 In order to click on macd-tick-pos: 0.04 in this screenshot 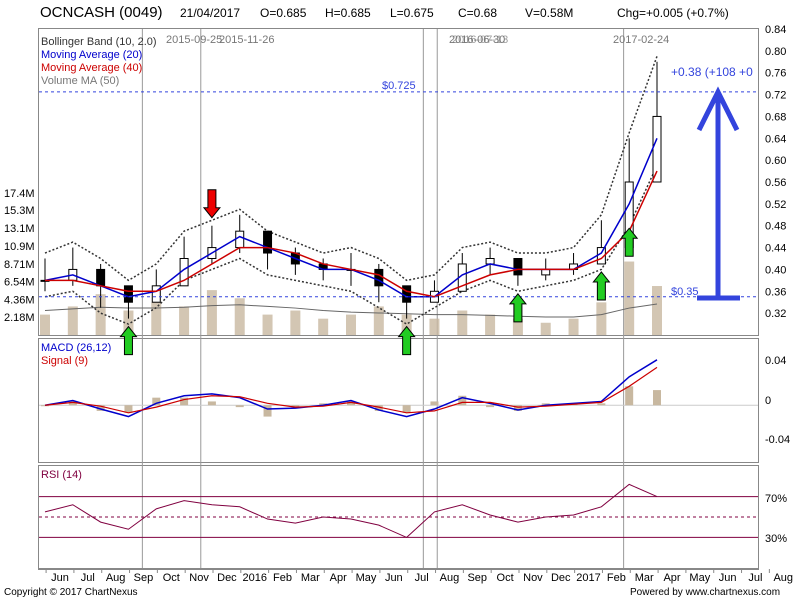, I will do `click(775, 361)`.